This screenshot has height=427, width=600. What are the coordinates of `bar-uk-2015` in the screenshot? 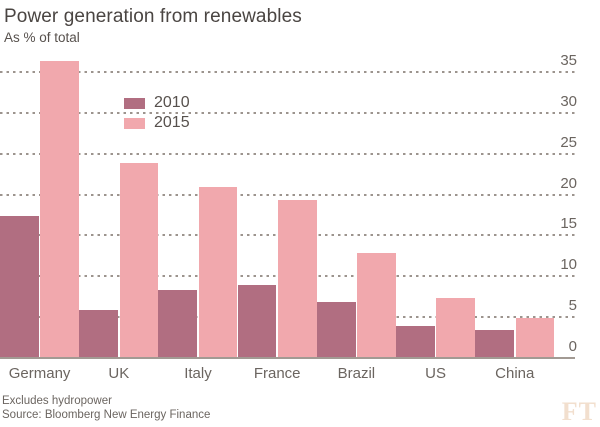 It's located at (139, 260).